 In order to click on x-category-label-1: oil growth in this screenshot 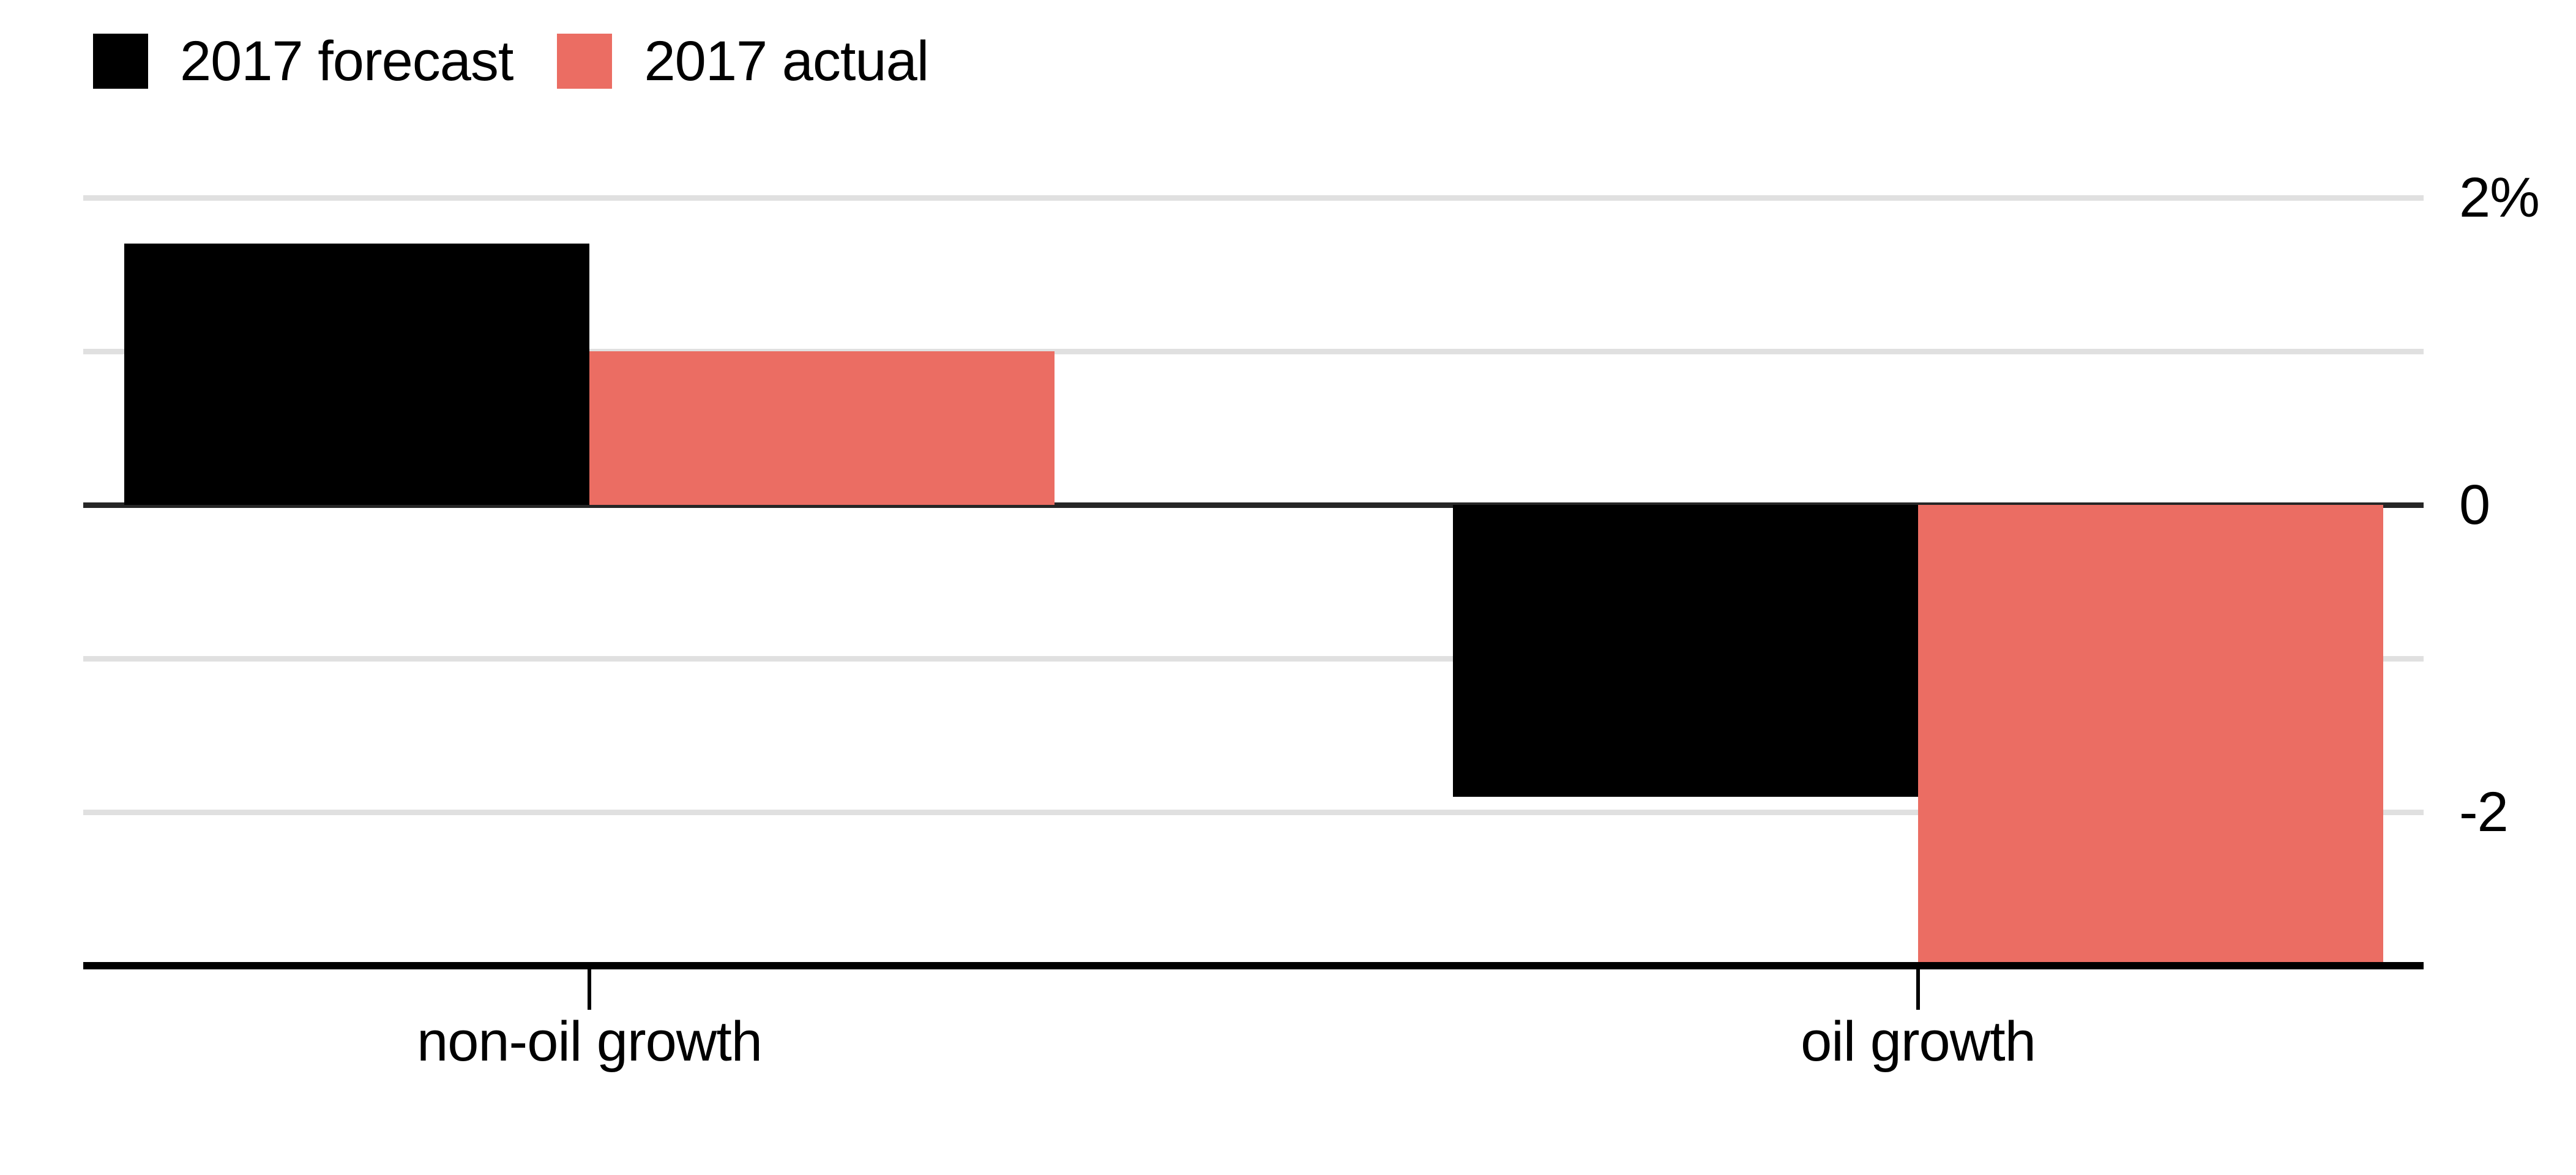, I will do `click(1918, 1041)`.